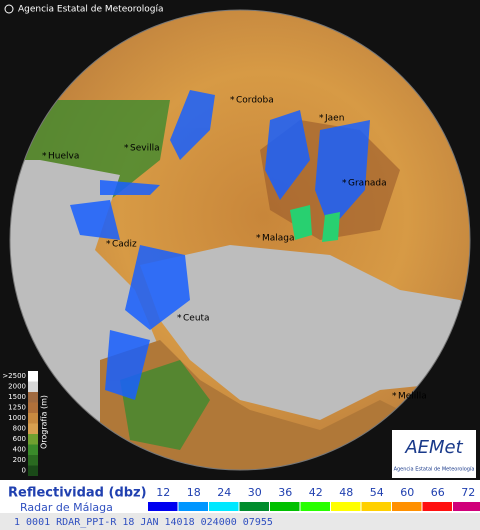 Image resolution: width=480 pixels, height=530 pixels. What do you see at coordinates (24, 471) in the screenshot?
I see `orography-tick: 0` at bounding box center [24, 471].